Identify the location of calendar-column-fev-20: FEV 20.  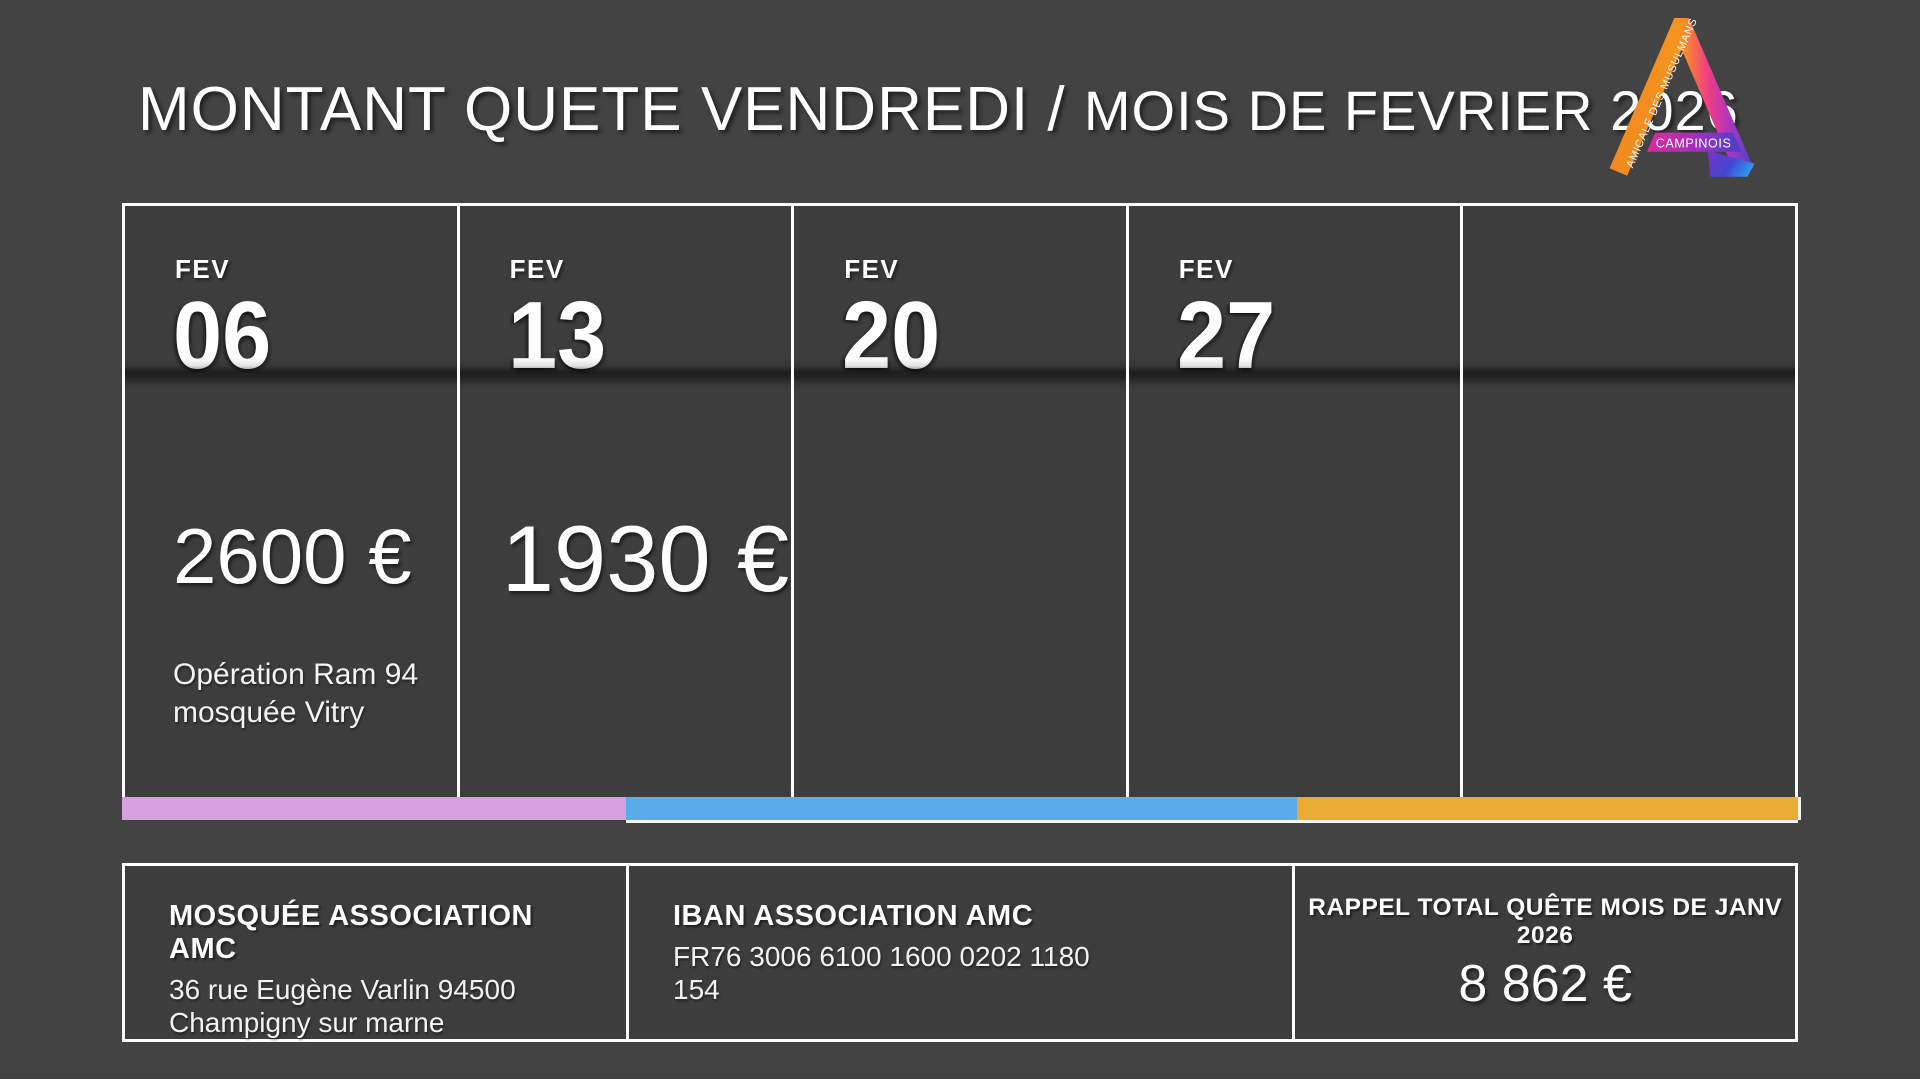
(958, 501).